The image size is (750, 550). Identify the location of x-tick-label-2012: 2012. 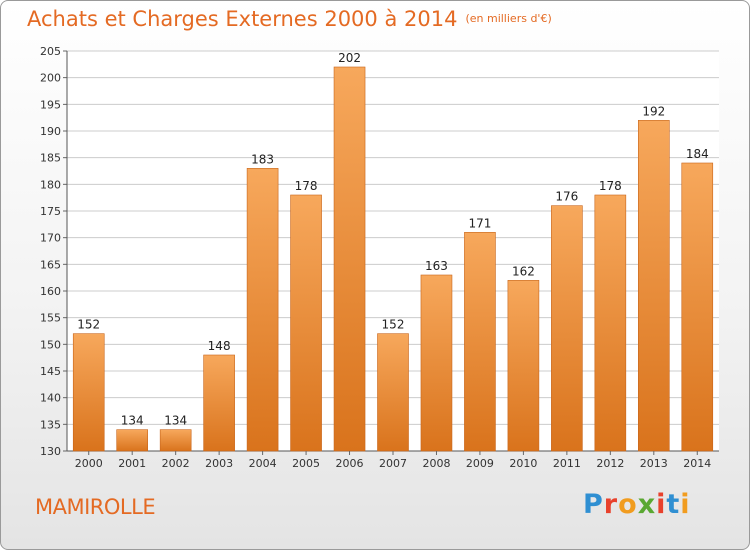
(610, 463).